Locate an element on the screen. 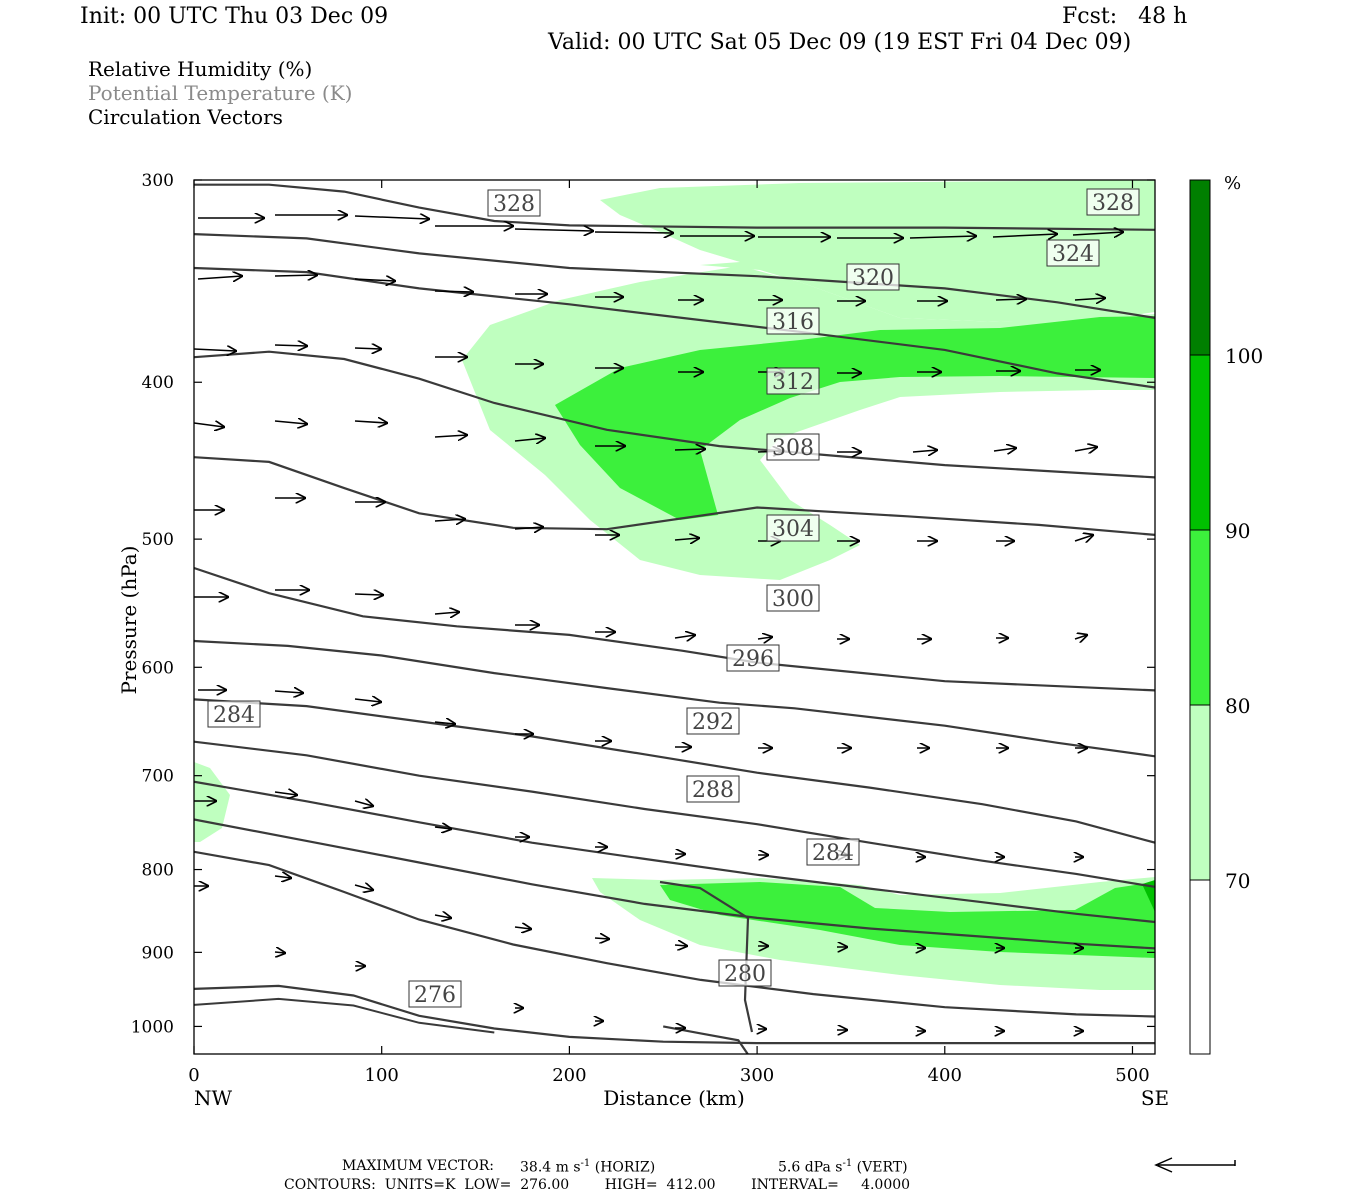 The width and height of the screenshot is (1350, 1200). contour-label: 280 is located at coordinates (745, 974).